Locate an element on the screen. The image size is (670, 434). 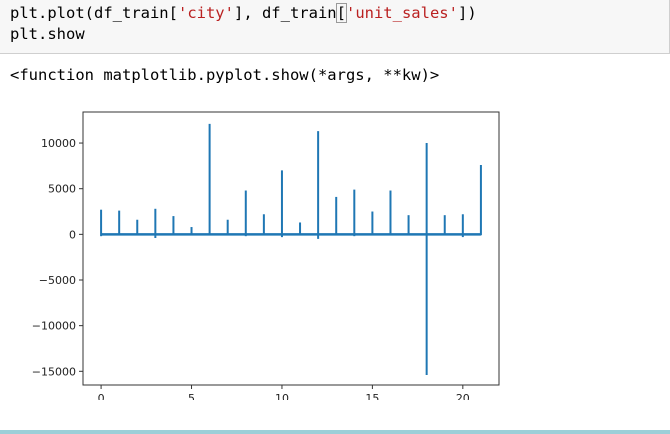
x-tick-label: 5 is located at coordinates (191, 396).